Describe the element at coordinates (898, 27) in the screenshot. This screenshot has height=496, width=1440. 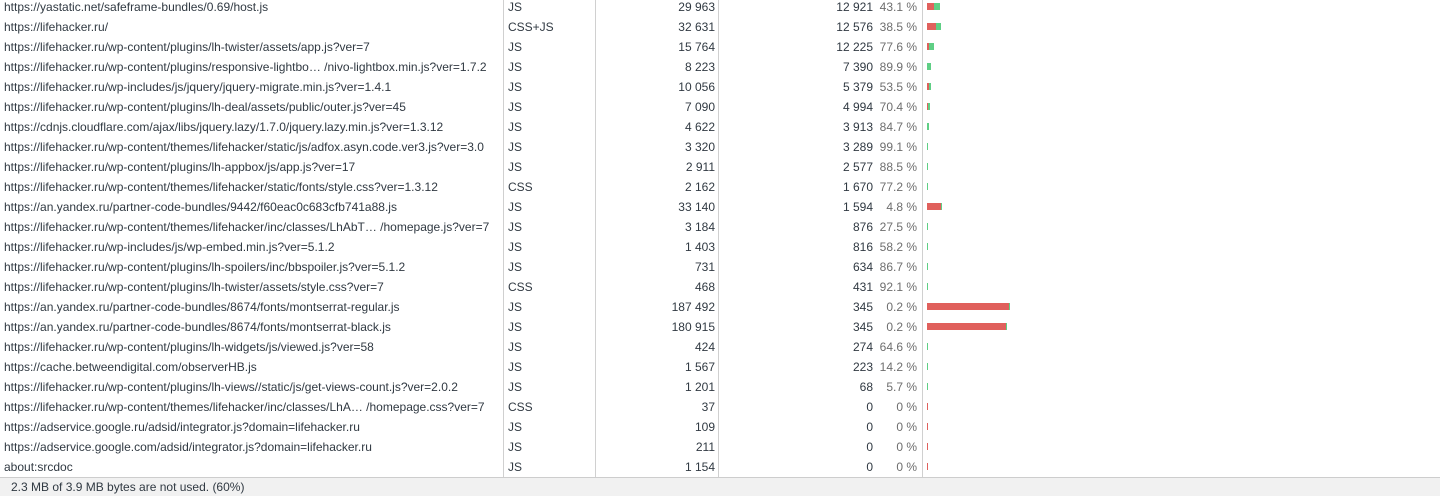
I see `unused-percent: 38.5 %` at that location.